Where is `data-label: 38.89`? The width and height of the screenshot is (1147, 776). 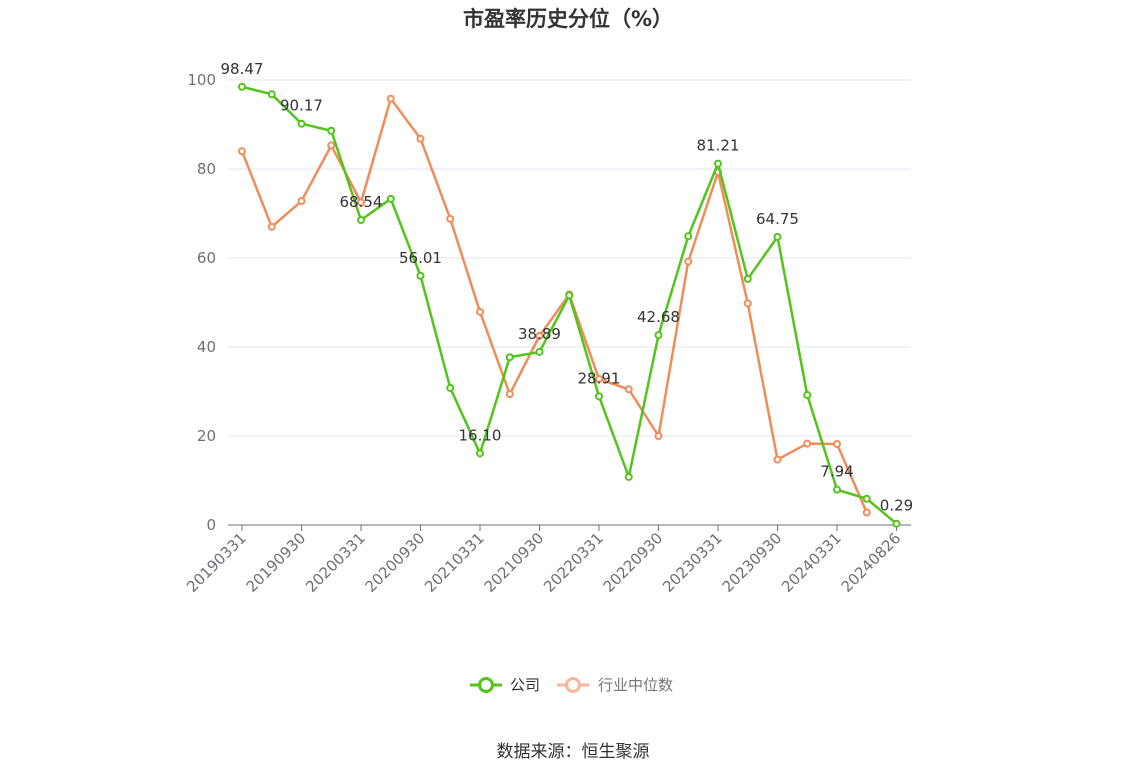 data-label: 38.89 is located at coordinates (539, 334).